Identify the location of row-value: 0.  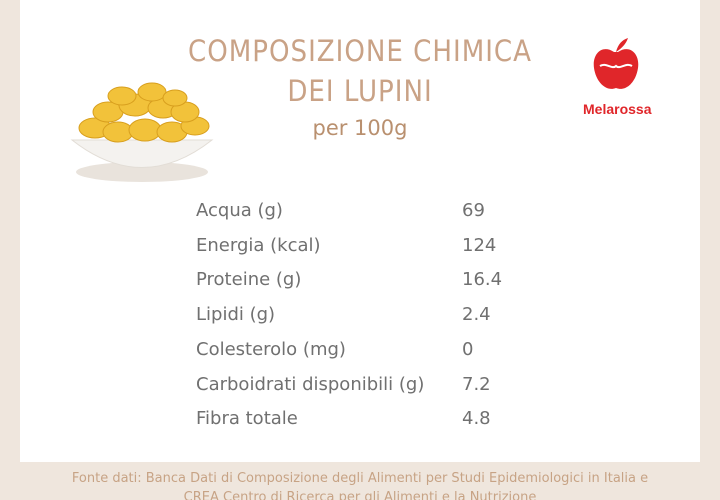
(468, 349).